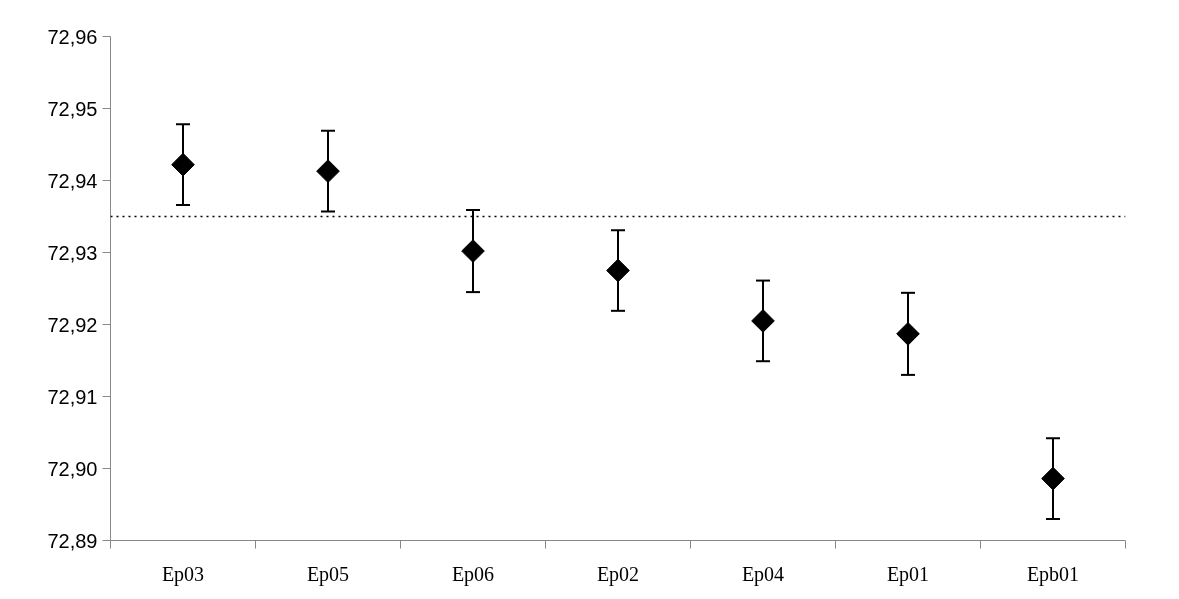 The height and width of the screenshot is (599, 1179). I want to click on y-tick-label: 72,93, so click(72, 252).